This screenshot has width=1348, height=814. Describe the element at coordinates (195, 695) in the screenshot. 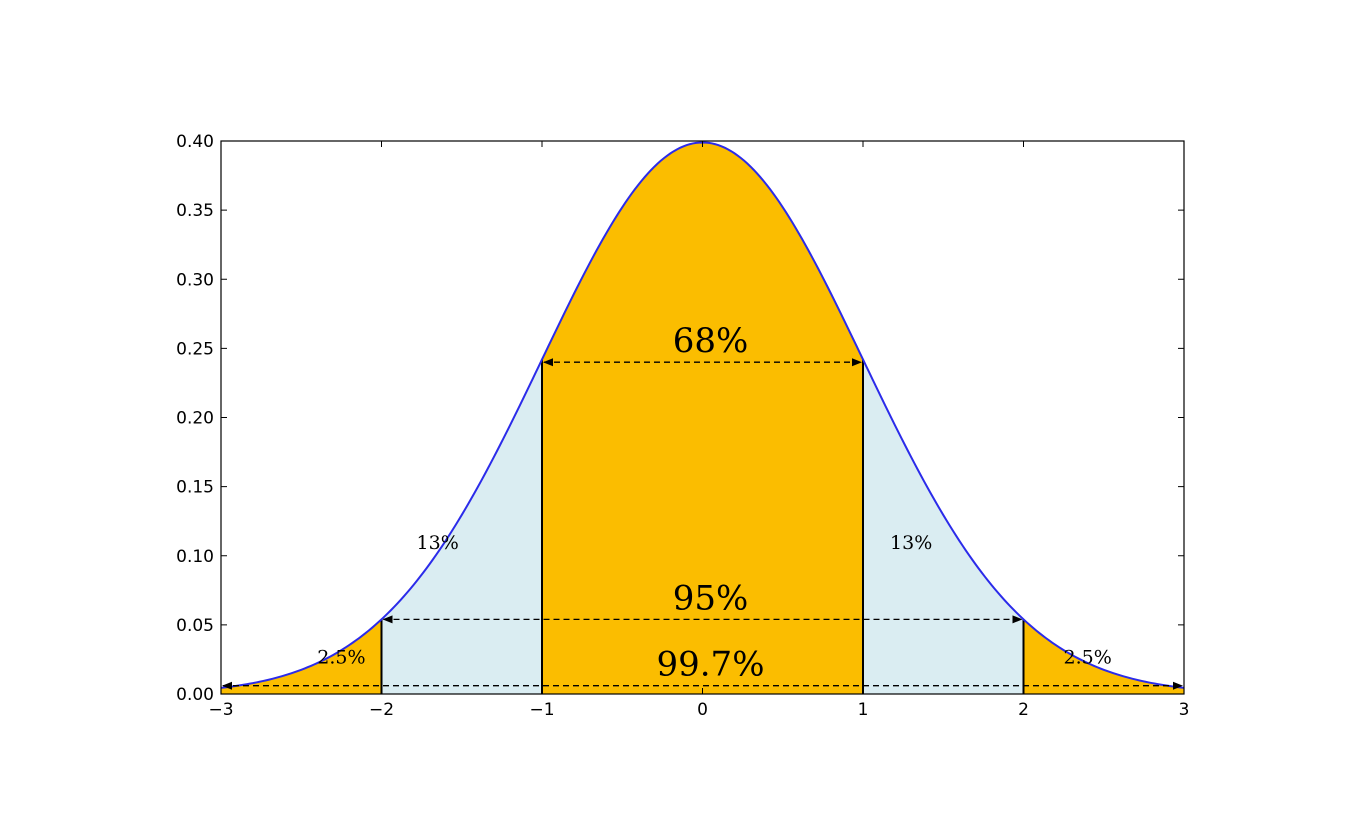

I see `y-tick-label-0: 0.00` at that location.